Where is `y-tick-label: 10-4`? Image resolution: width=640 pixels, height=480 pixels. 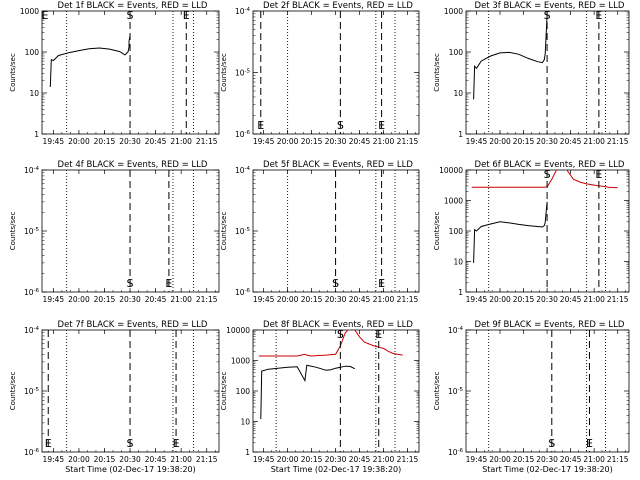
y-tick-label: 10-4 is located at coordinates (456, 330).